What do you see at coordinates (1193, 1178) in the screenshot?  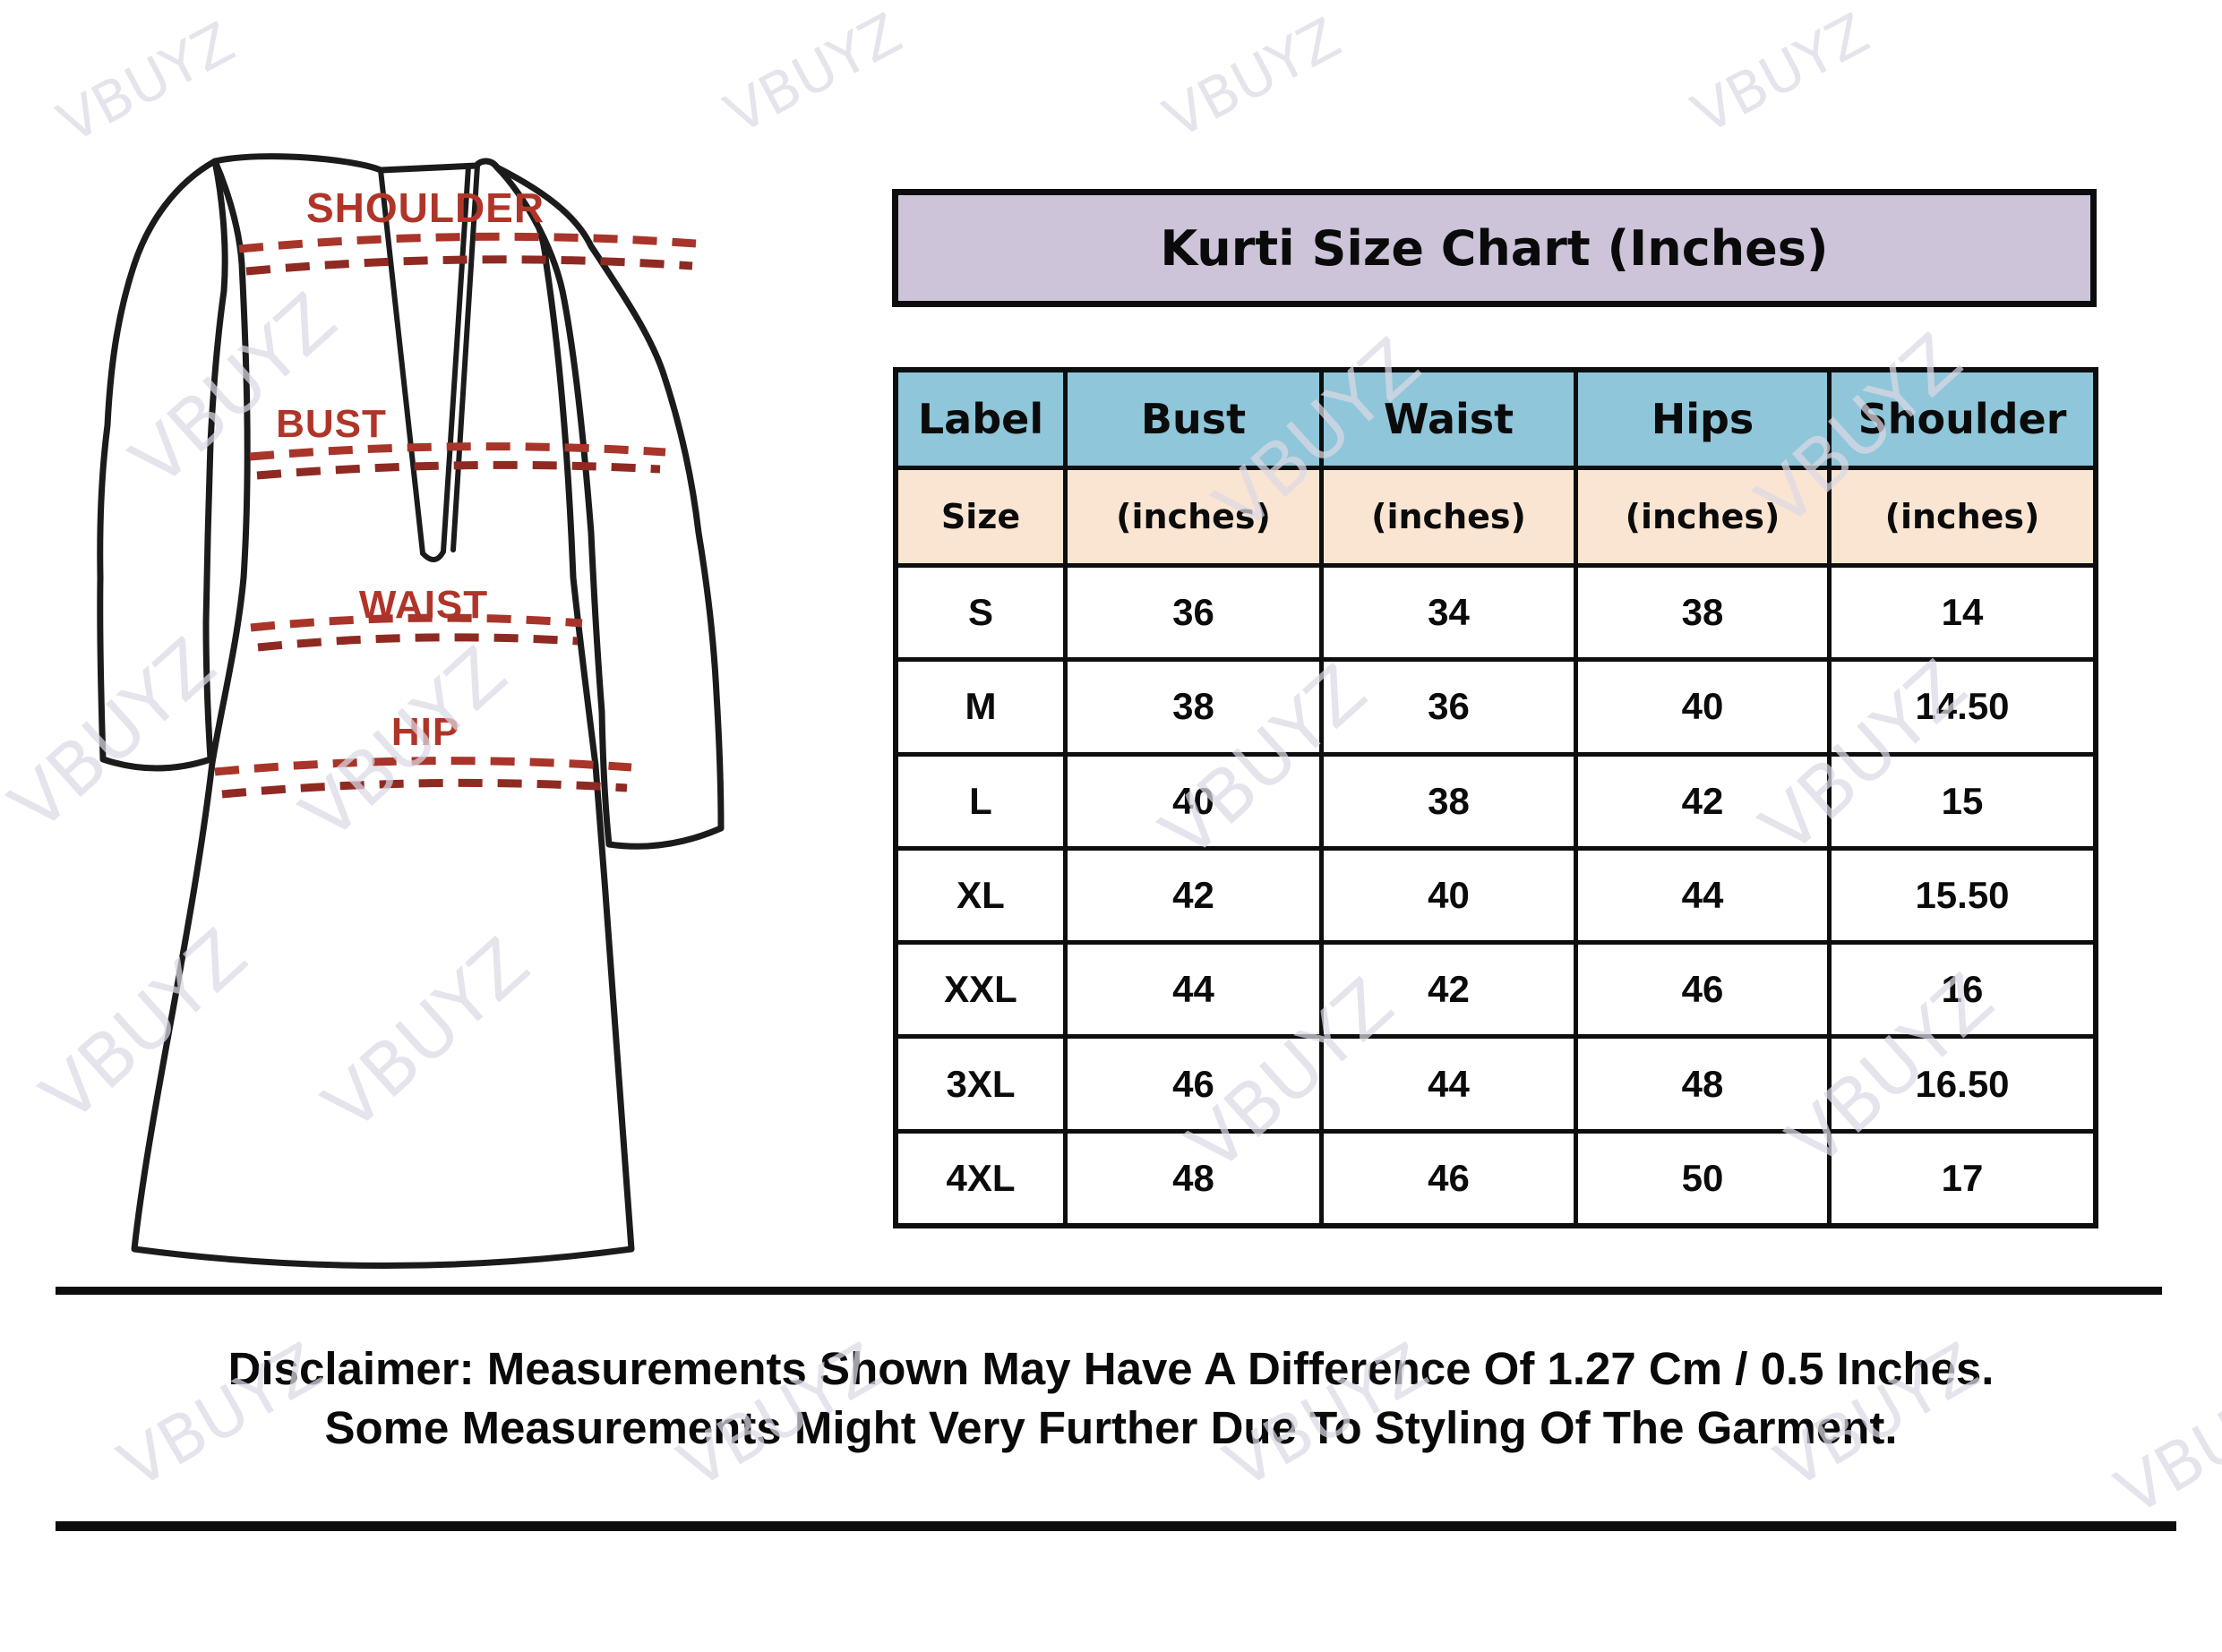 I see `cell-4xl-bust: 48` at bounding box center [1193, 1178].